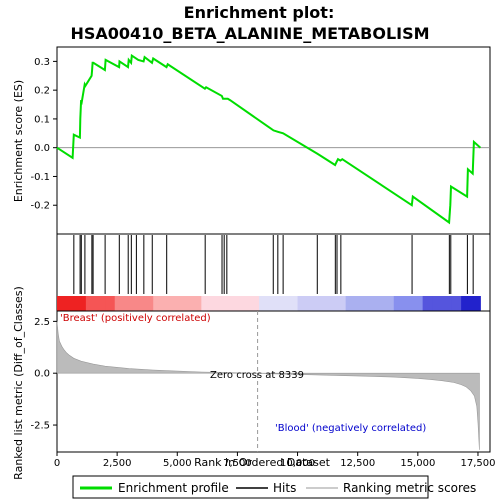 The height and width of the screenshot is (500, 500). Describe the element at coordinates (173, 488) in the screenshot. I see `legend-label-enrichment: Enrichment profile` at that location.